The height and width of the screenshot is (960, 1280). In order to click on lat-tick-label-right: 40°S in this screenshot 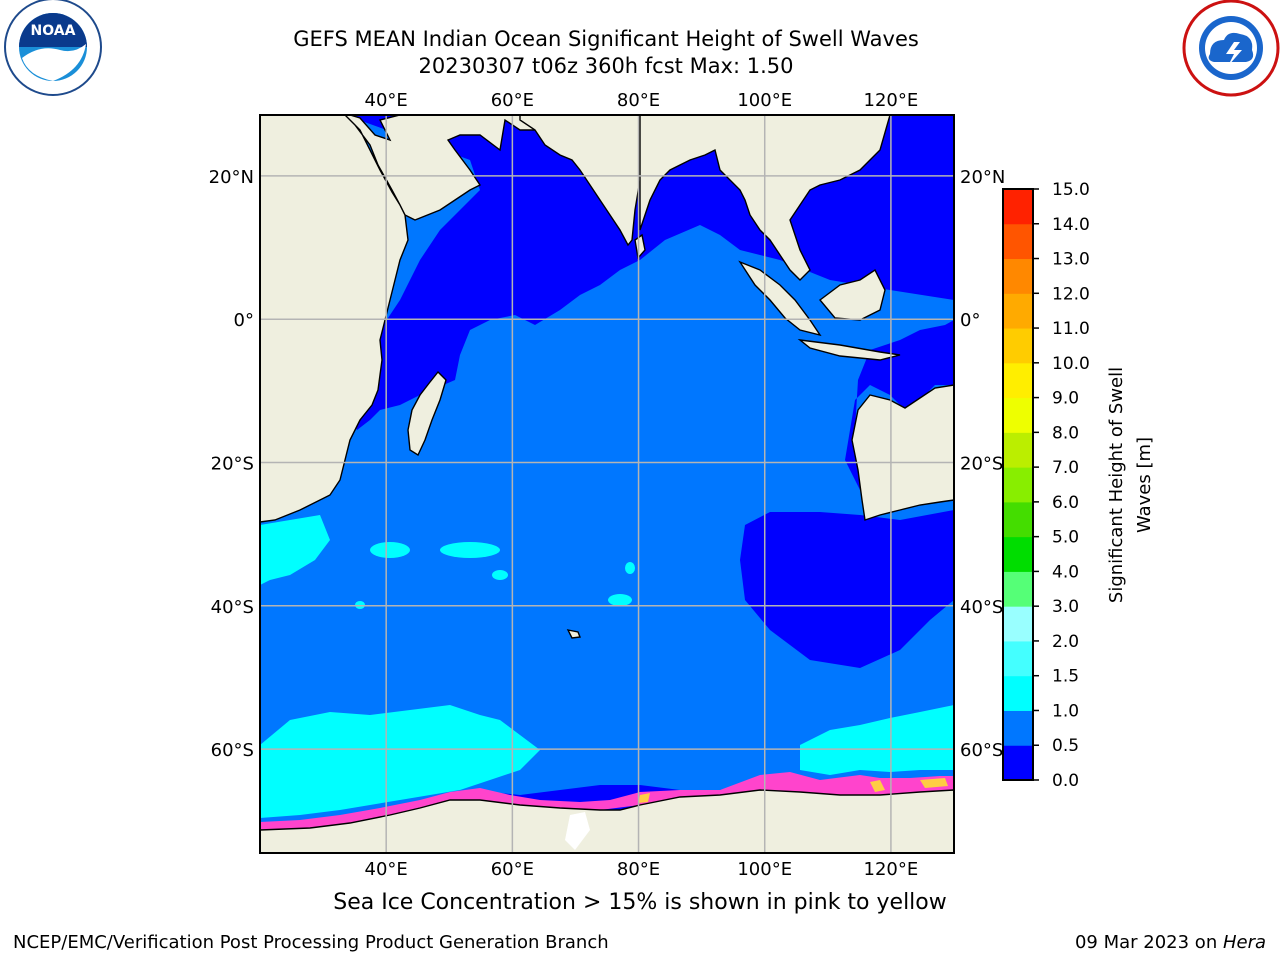, I will do `click(981, 607)`.